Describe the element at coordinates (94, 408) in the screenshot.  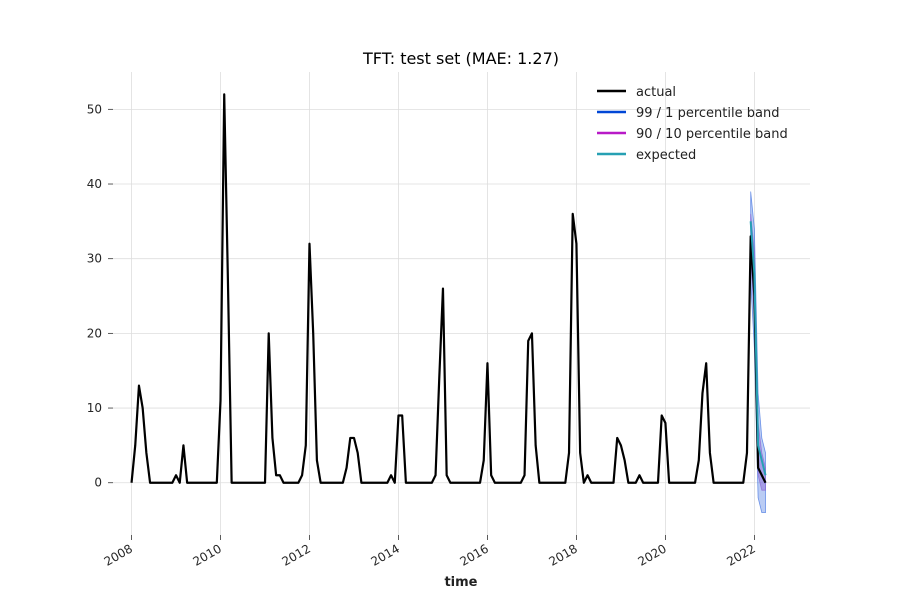
I see `y-tick-label: 10` at that location.